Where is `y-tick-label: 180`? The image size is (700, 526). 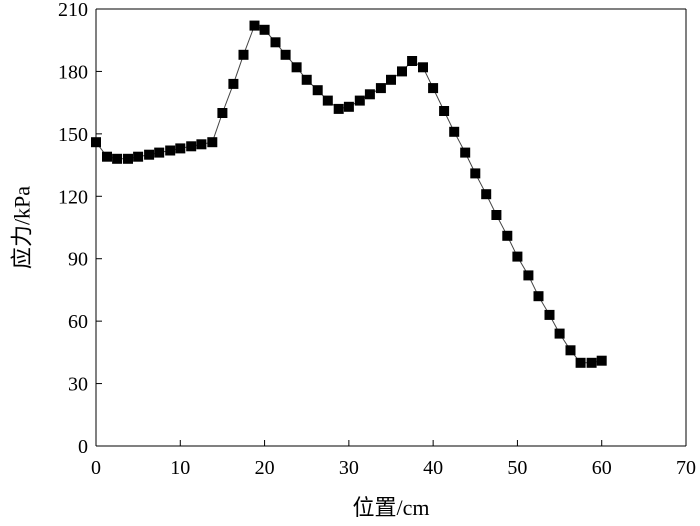
y-tick-label: 180 is located at coordinates (73, 72).